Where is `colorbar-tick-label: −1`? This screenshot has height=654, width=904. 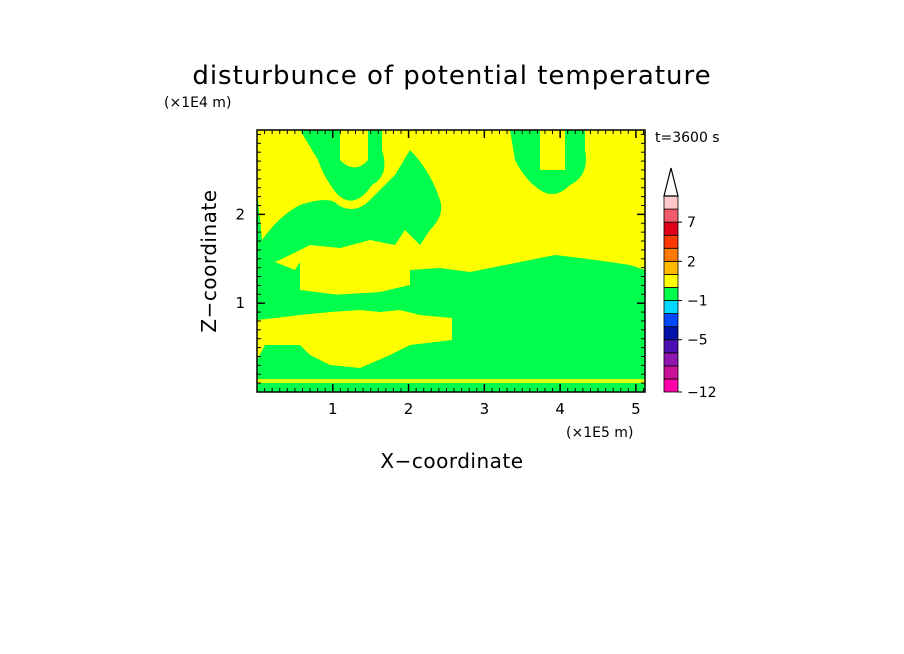
colorbar-tick-label: −1 is located at coordinates (697, 302).